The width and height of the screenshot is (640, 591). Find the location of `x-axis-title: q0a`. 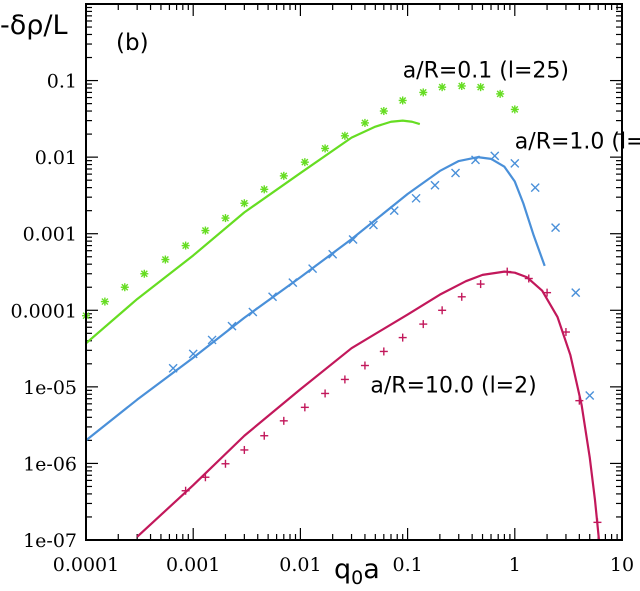

x-axis-title: q0a is located at coordinates (357, 571).